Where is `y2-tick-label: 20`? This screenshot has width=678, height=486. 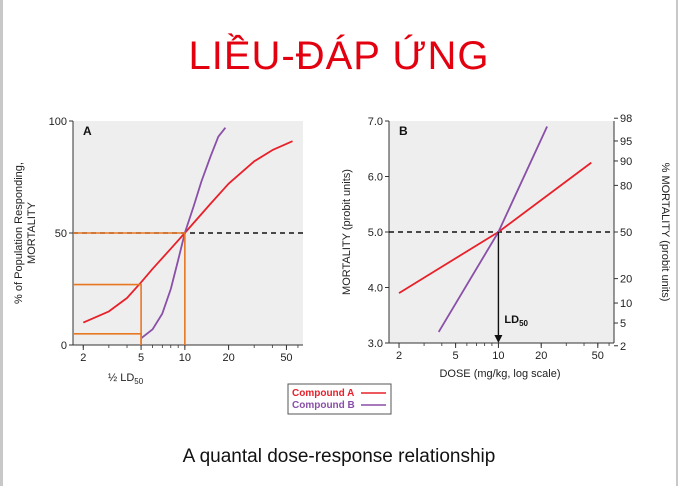
y2-tick-label: 20 is located at coordinates (626, 280).